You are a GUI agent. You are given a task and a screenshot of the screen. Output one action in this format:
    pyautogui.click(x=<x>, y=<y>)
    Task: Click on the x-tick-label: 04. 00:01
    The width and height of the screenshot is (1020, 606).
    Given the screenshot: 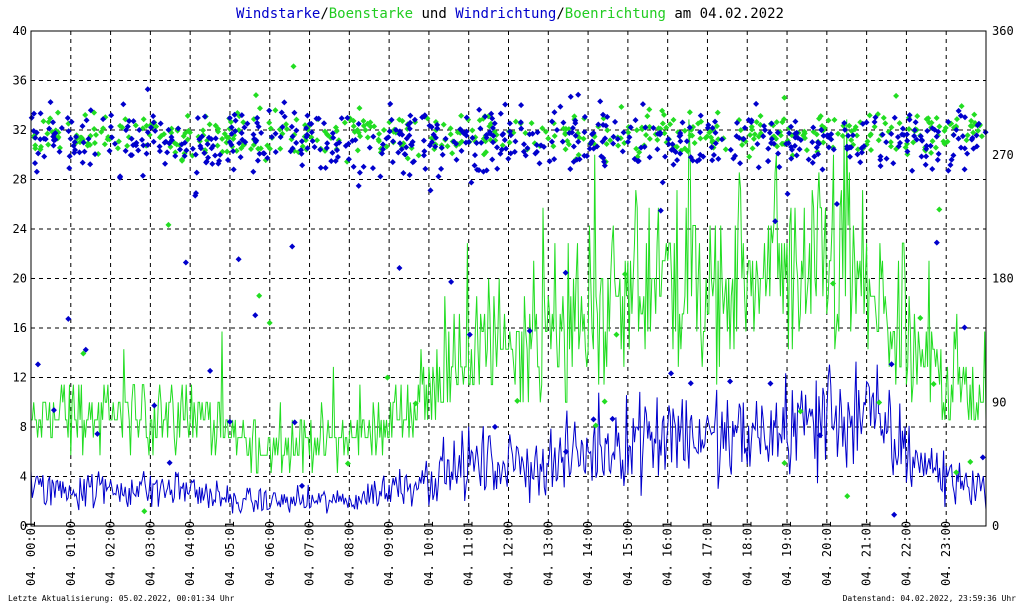 What is the action you would take?
    pyautogui.click(x=31, y=553)
    